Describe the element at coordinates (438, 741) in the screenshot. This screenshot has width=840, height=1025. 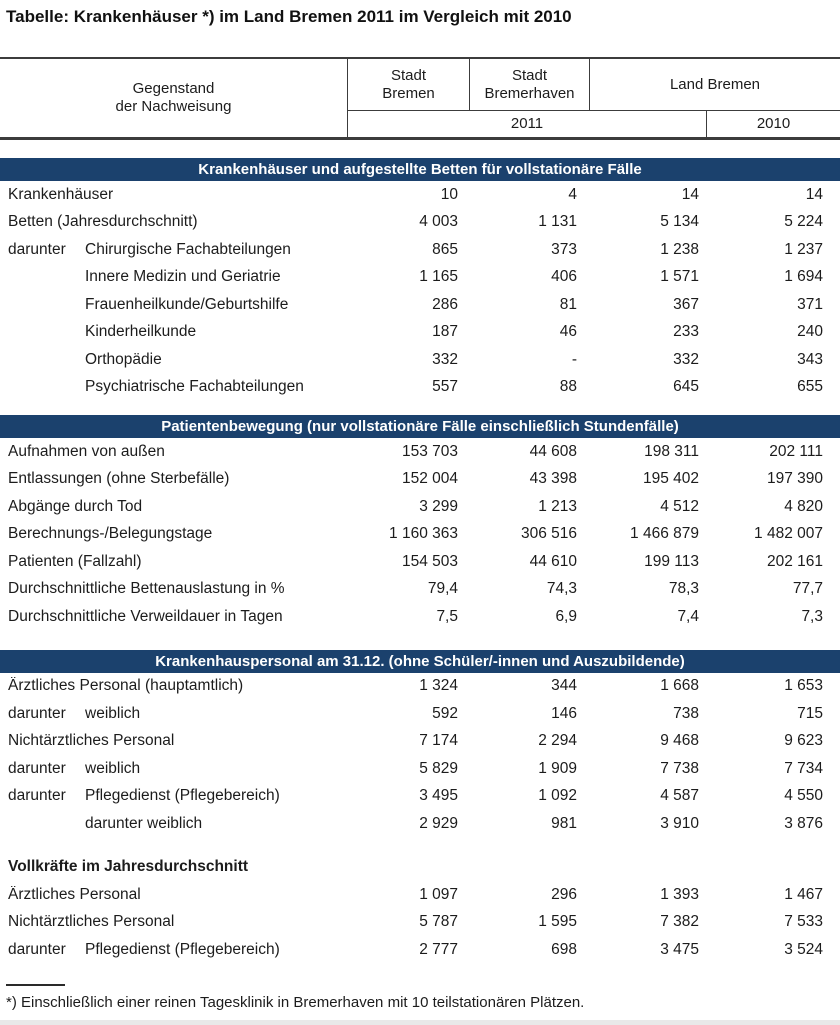
I see `cell-stadt-bremen: 7 174` at that location.